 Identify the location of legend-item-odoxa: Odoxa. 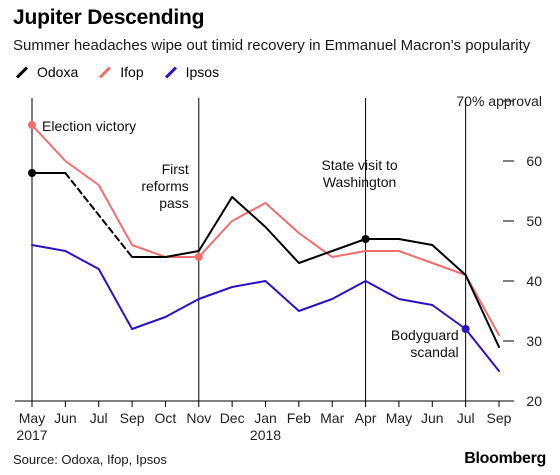
(45, 72).